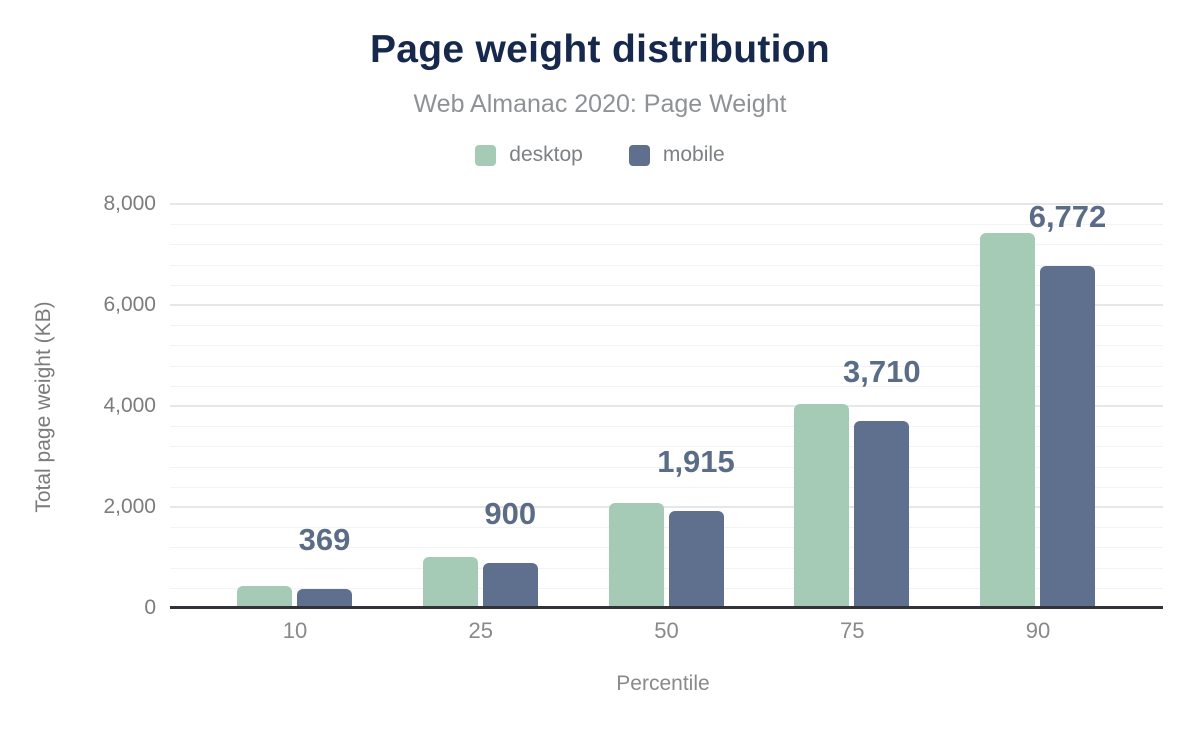  Describe the element at coordinates (129, 405) in the screenshot. I see `y-tick-label: 4,000` at that location.